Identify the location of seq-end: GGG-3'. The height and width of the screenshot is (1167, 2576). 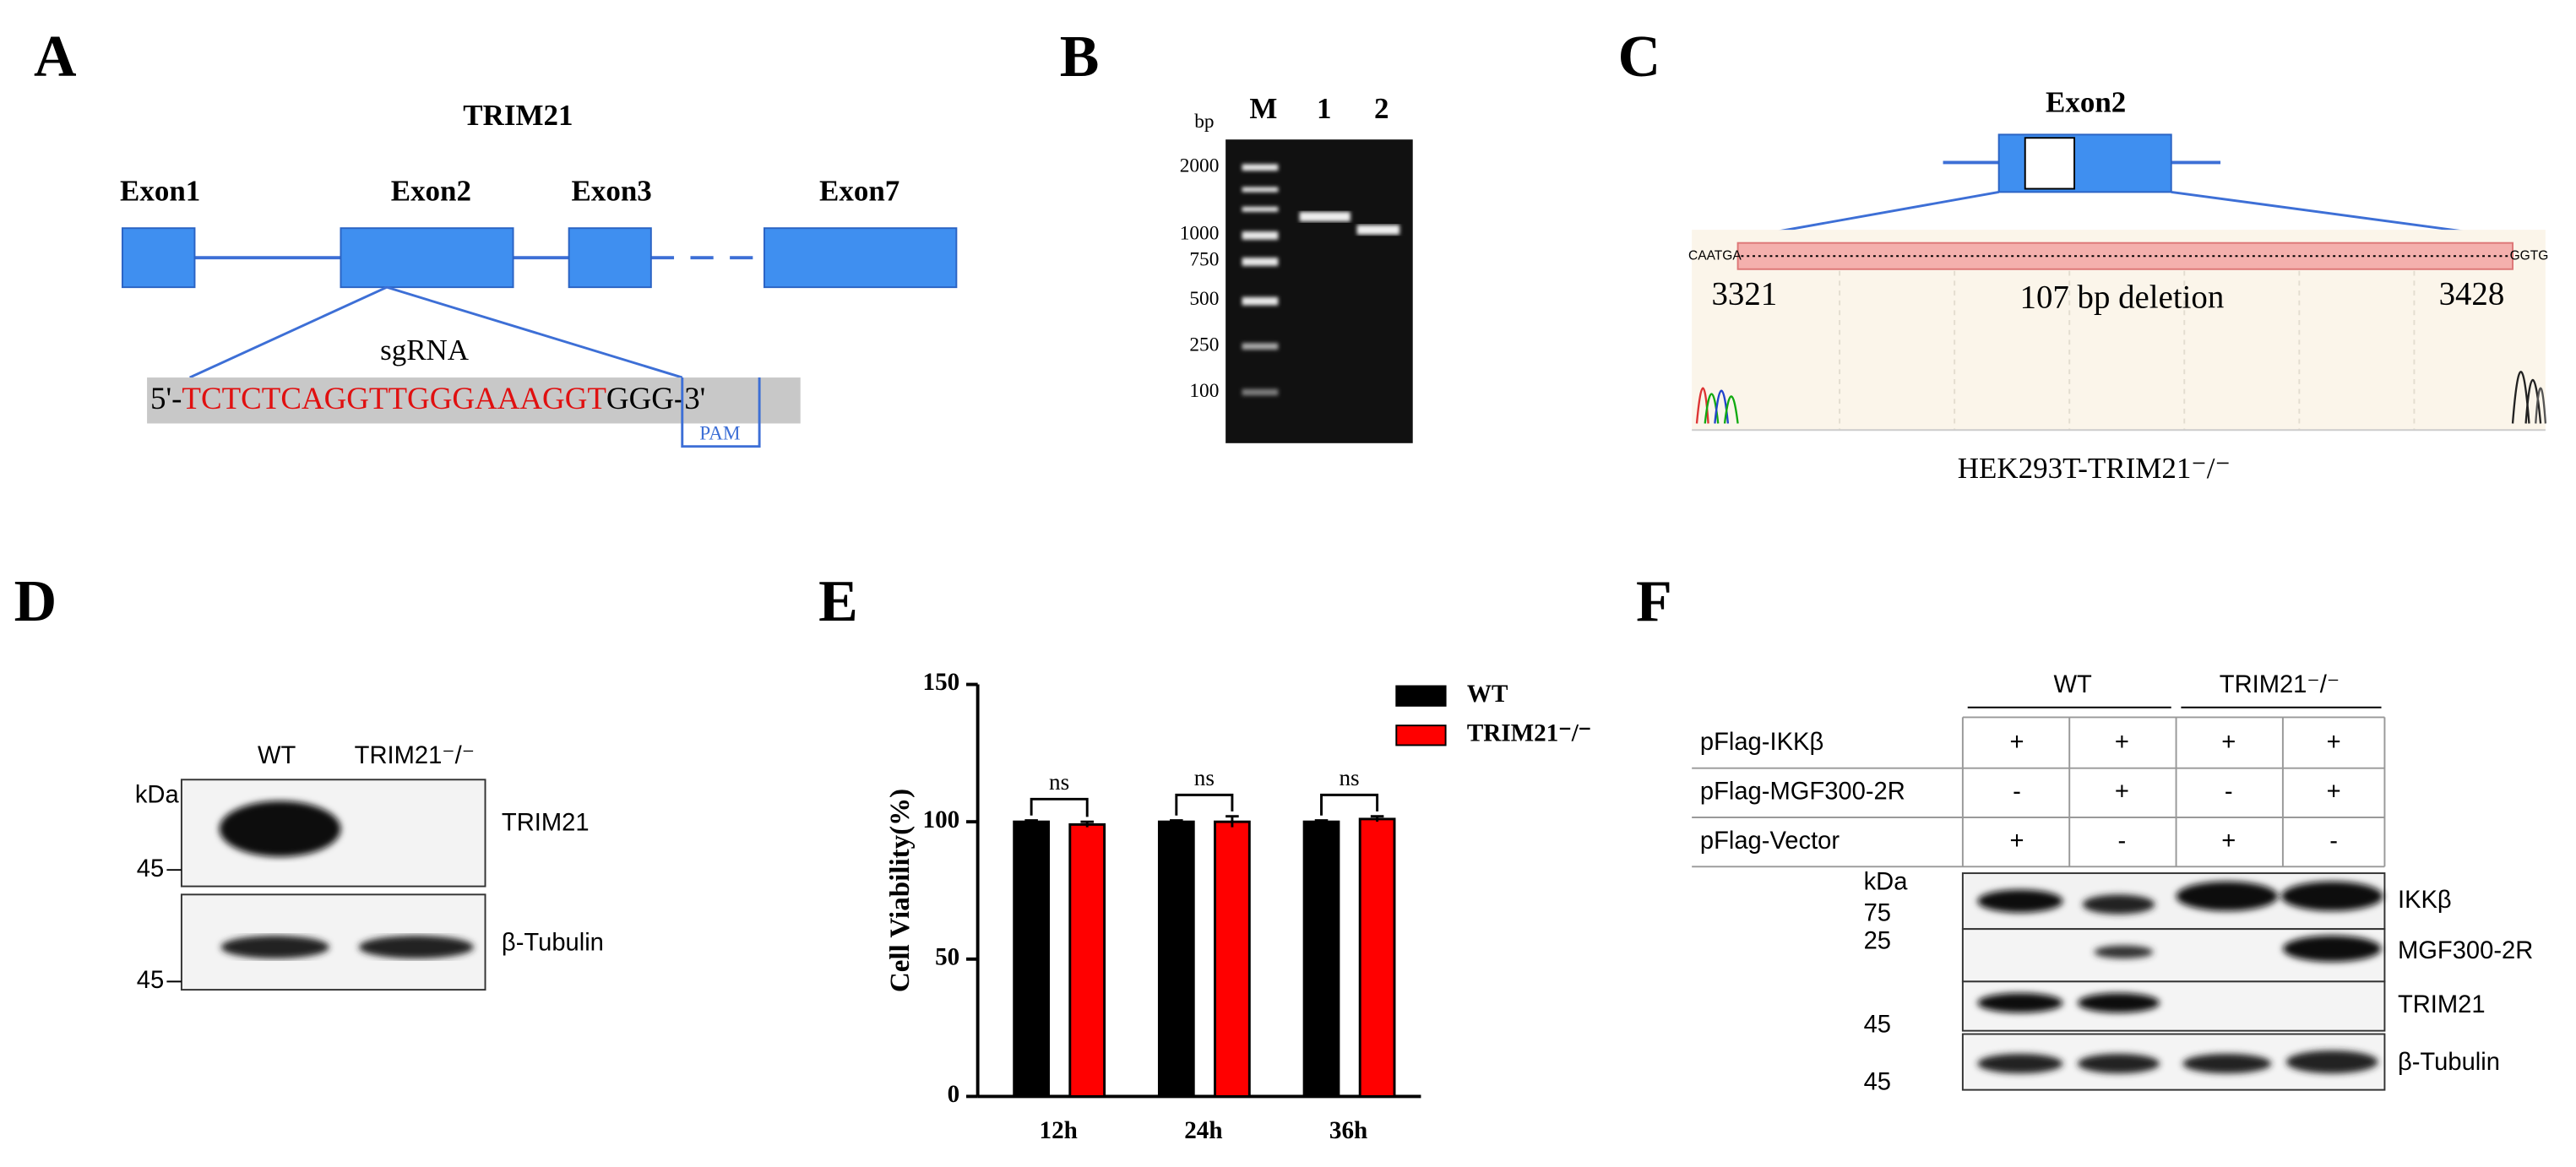
(655, 399).